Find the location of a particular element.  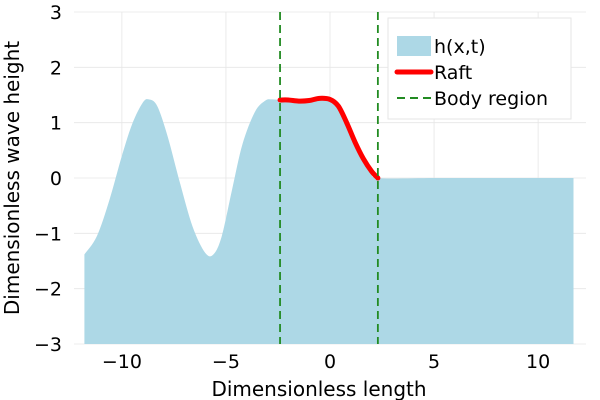

x-tick-label: −10 is located at coordinates (122, 362).